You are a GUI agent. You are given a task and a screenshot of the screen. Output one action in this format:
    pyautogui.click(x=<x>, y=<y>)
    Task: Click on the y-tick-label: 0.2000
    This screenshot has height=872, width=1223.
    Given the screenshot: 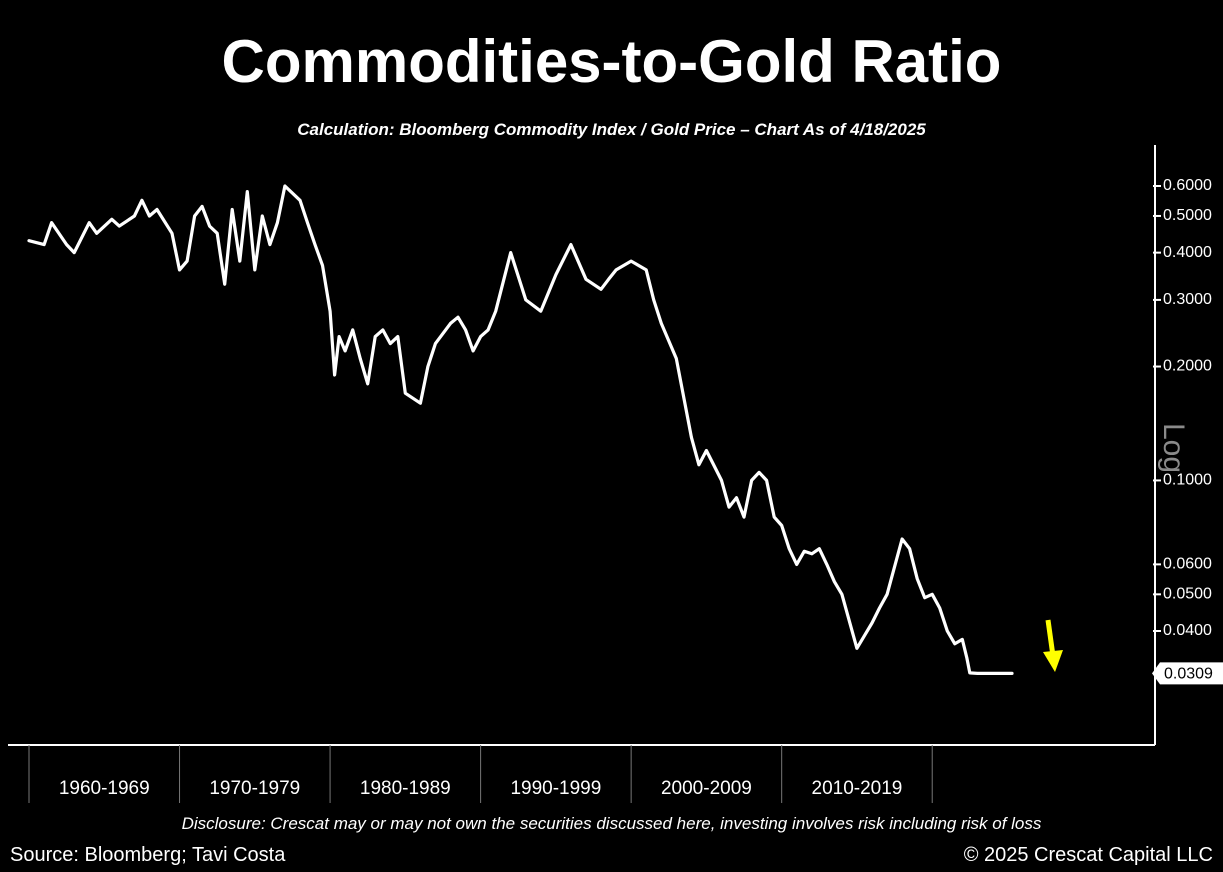 What is the action you would take?
    pyautogui.click(x=1187, y=366)
    